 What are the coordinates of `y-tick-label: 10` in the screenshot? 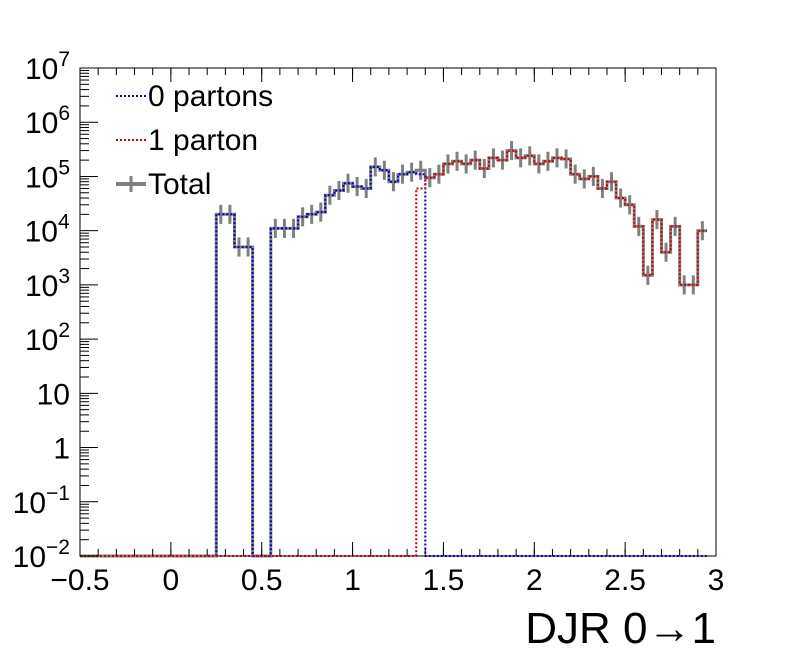 It's located at (53, 394).